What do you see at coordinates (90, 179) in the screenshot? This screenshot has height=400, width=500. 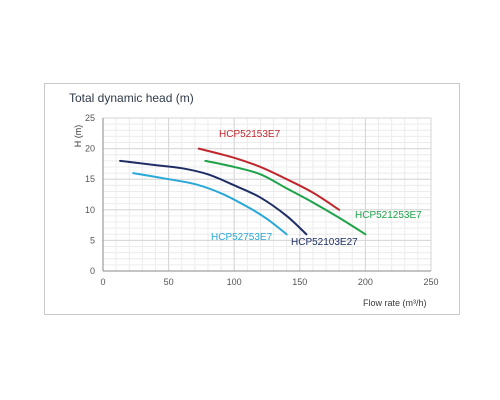 I see `y-tick-label: 15` at bounding box center [90, 179].